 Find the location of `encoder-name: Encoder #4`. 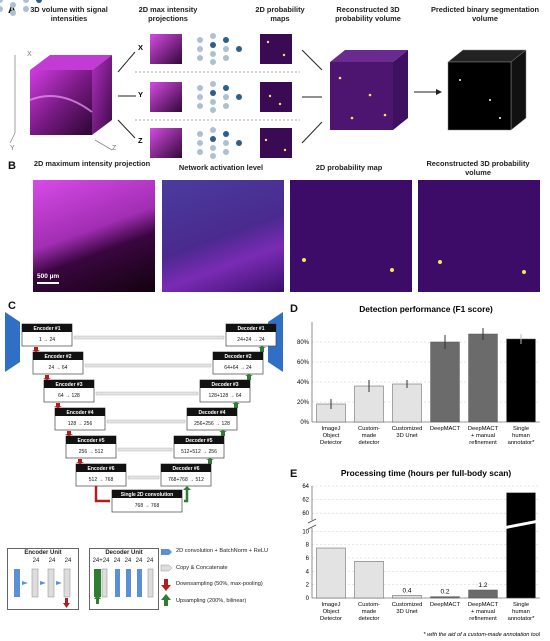

encoder-name: Encoder #4 is located at coordinates (80, 413).